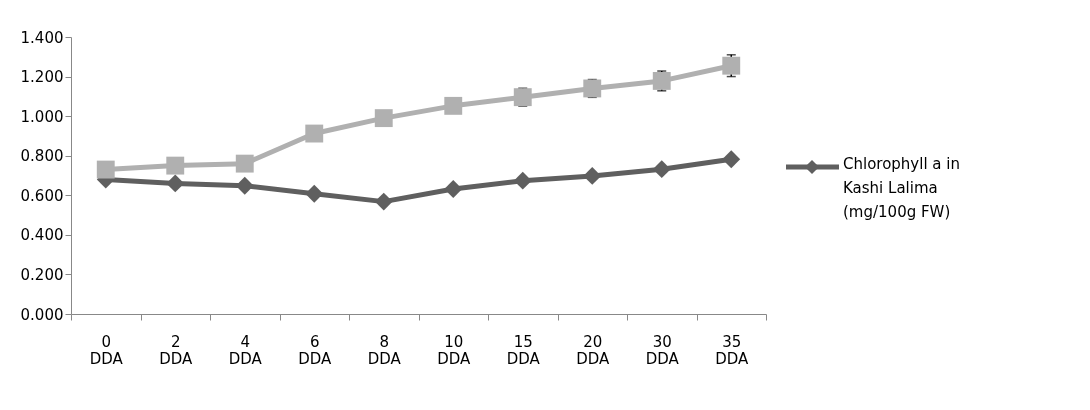 The height and width of the screenshot is (410, 1090). Describe the element at coordinates (593, 350) in the screenshot. I see `x-tick-label: 20 DDA` at that location.